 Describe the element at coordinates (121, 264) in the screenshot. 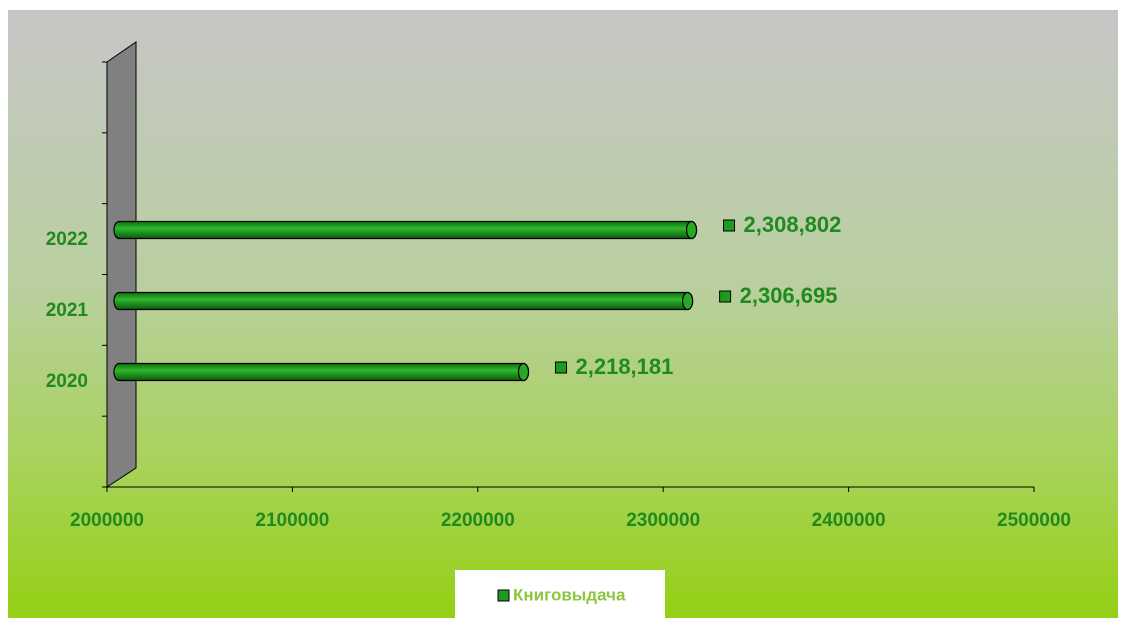

I see `axis-wall` at that location.